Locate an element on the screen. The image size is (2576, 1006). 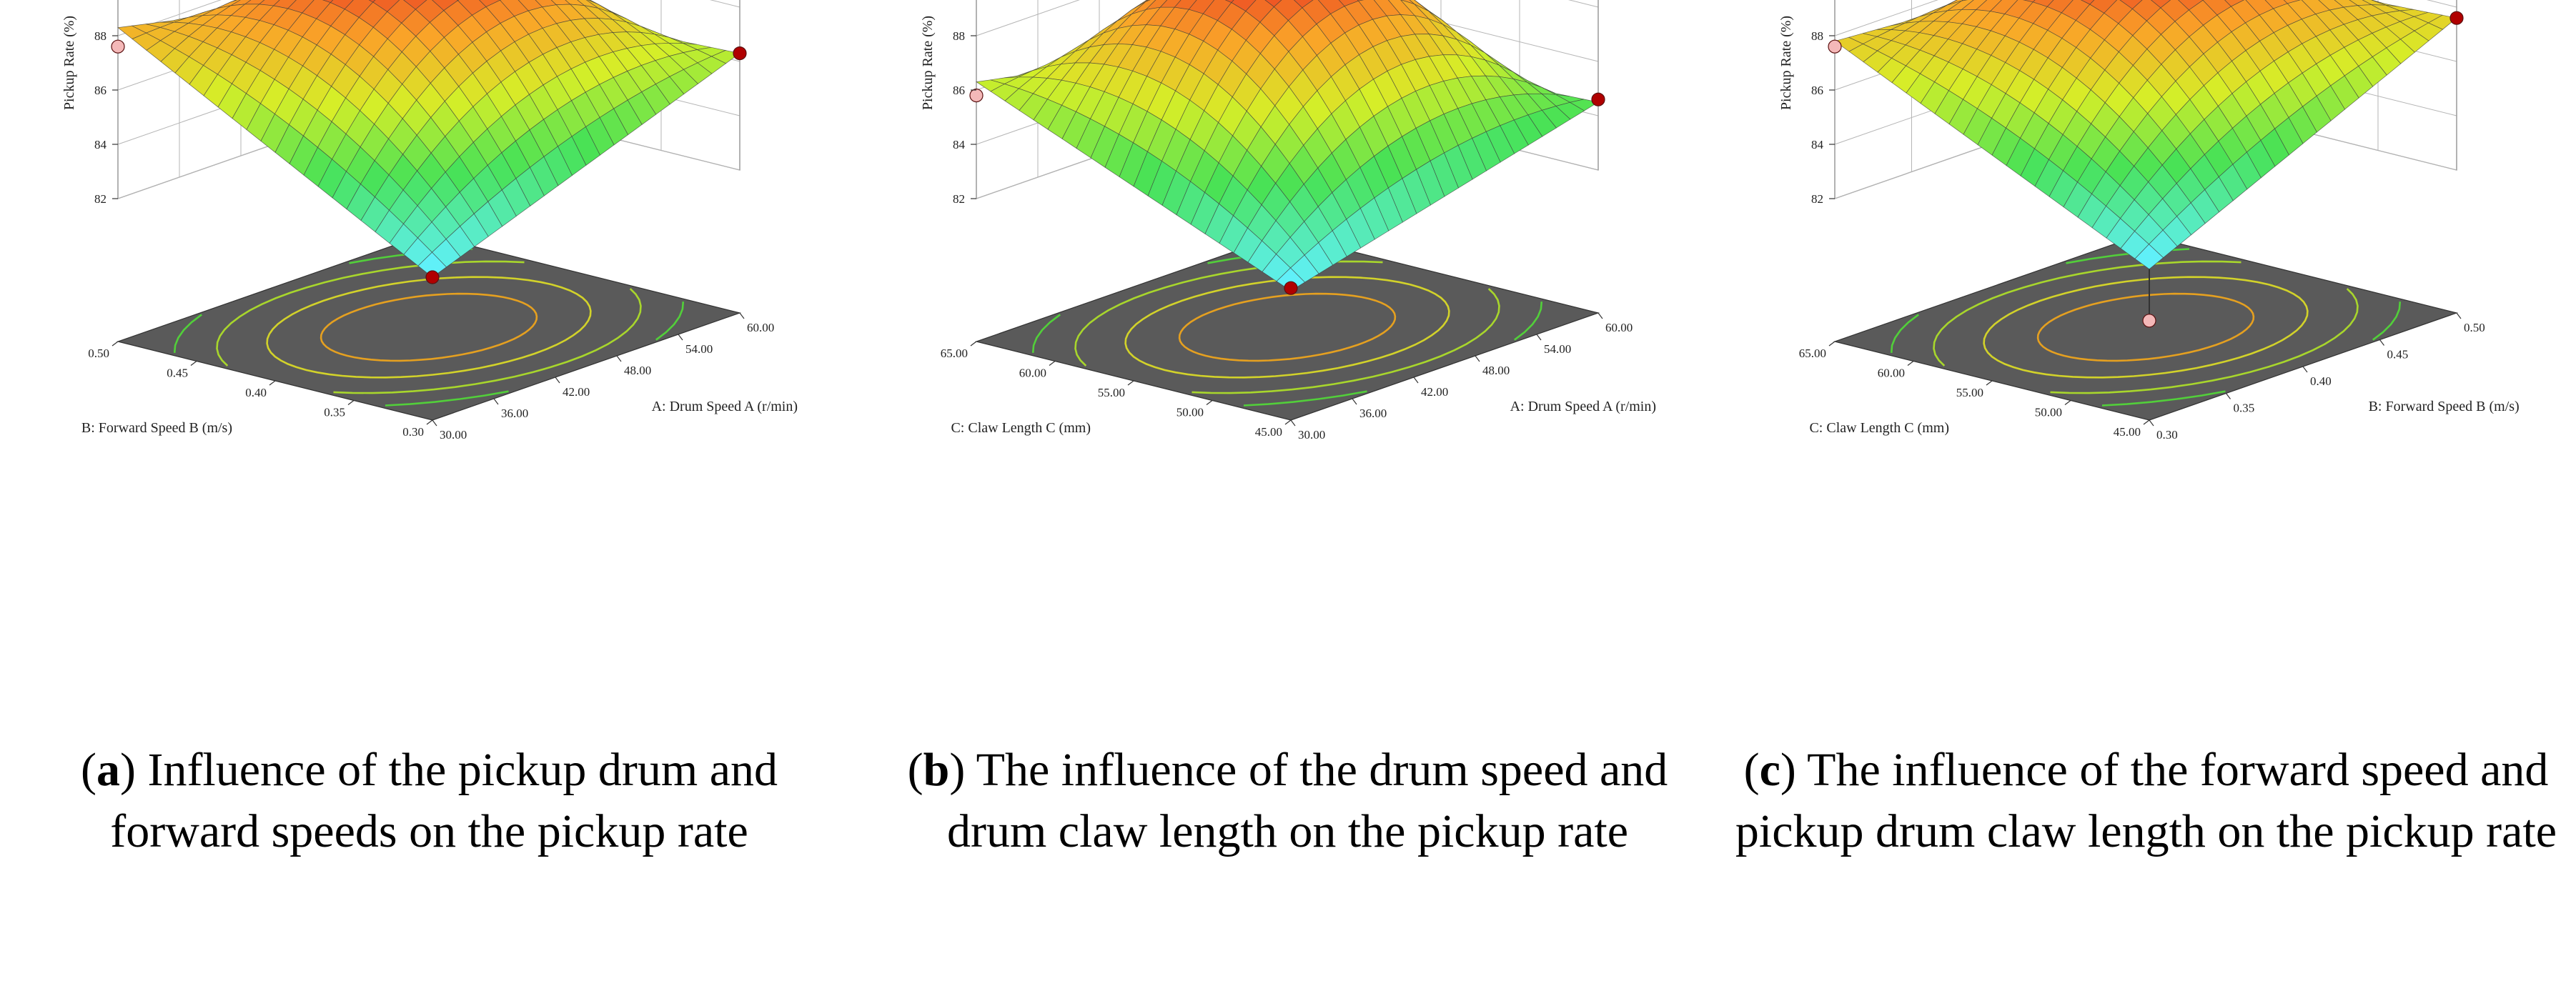
caption-letter-c: c is located at coordinates (1770, 770).